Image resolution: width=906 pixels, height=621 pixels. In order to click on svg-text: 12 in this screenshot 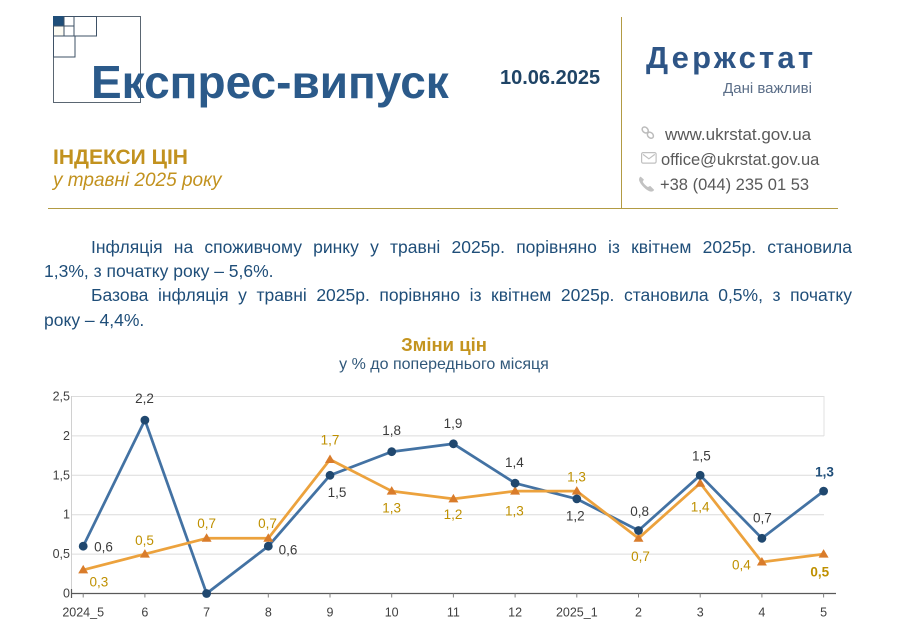, I will do `click(515, 613)`.